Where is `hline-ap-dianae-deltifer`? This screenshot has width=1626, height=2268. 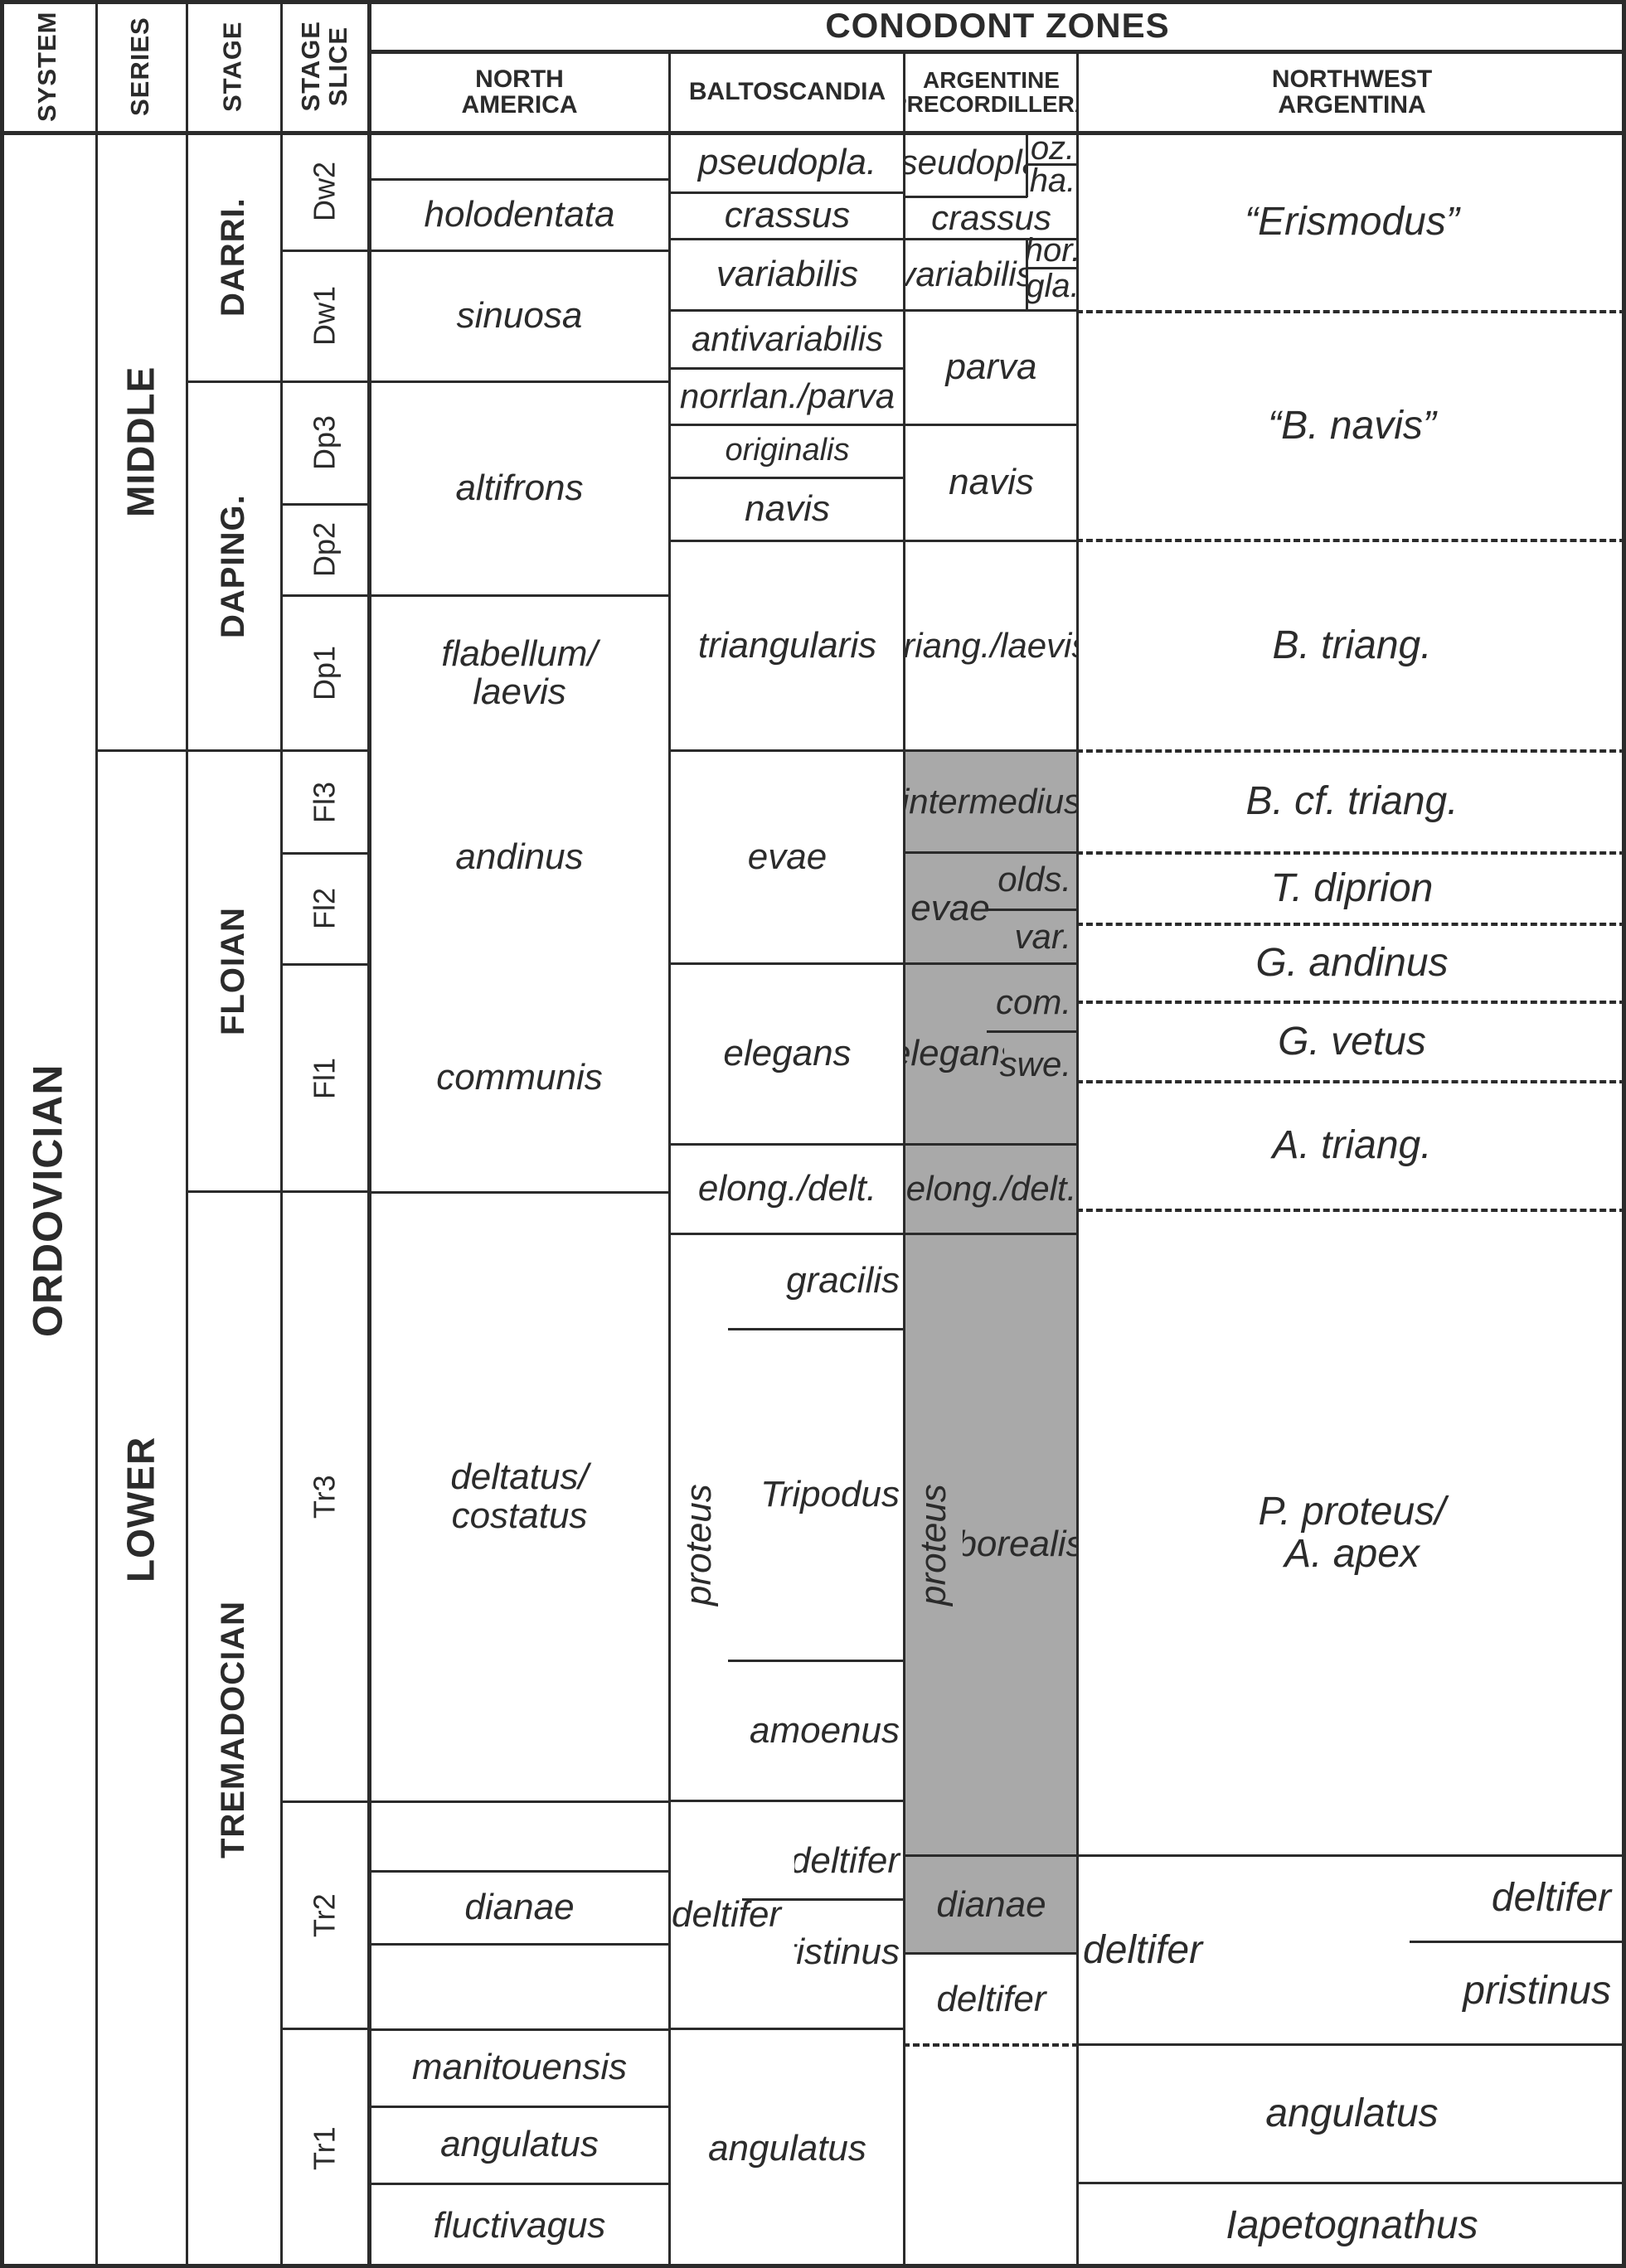
hline-ap-dianae-deltifer is located at coordinates (991, 1953).